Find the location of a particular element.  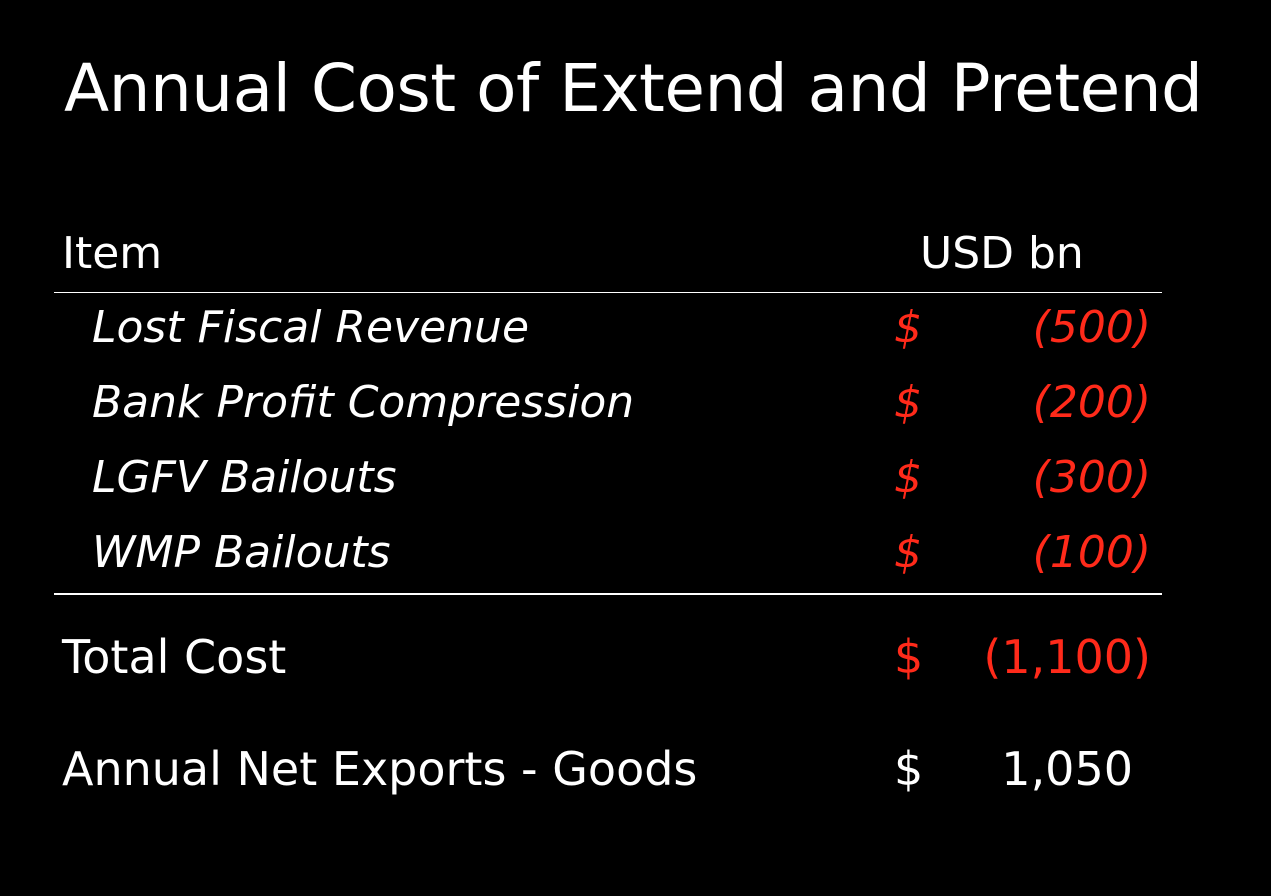

net-exports-row: Annual Net Exports - Goods $ 1,050 is located at coordinates (635, 777).